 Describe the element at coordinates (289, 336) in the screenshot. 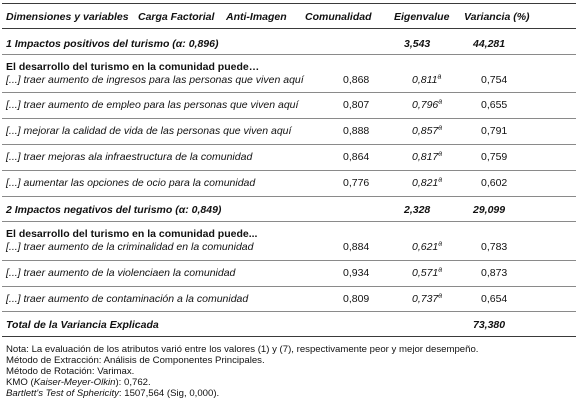

I see `table-bottom-rule` at that location.